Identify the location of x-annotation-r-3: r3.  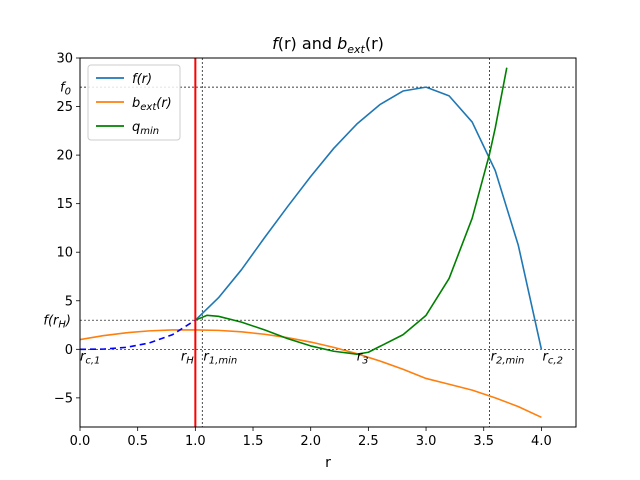
(363, 357).